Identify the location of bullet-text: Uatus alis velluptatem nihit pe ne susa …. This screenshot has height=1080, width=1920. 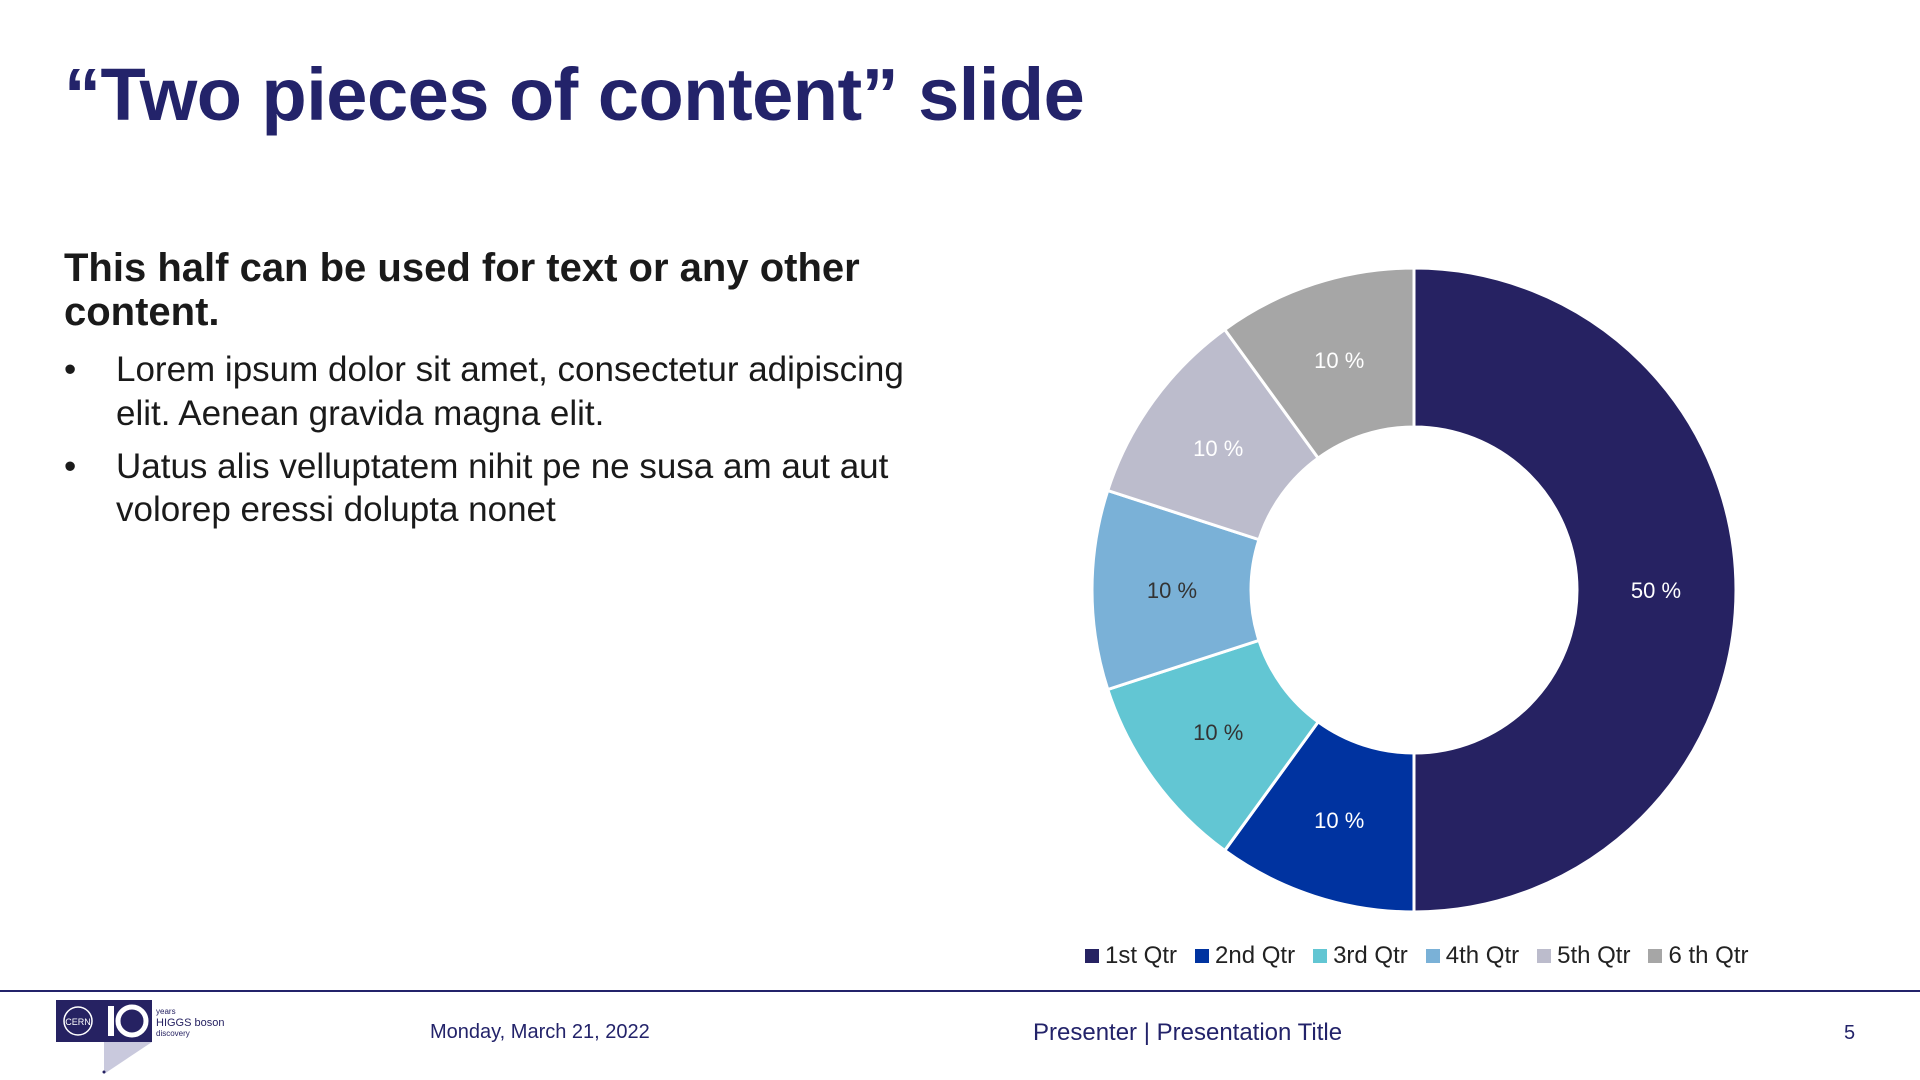
(502, 488).